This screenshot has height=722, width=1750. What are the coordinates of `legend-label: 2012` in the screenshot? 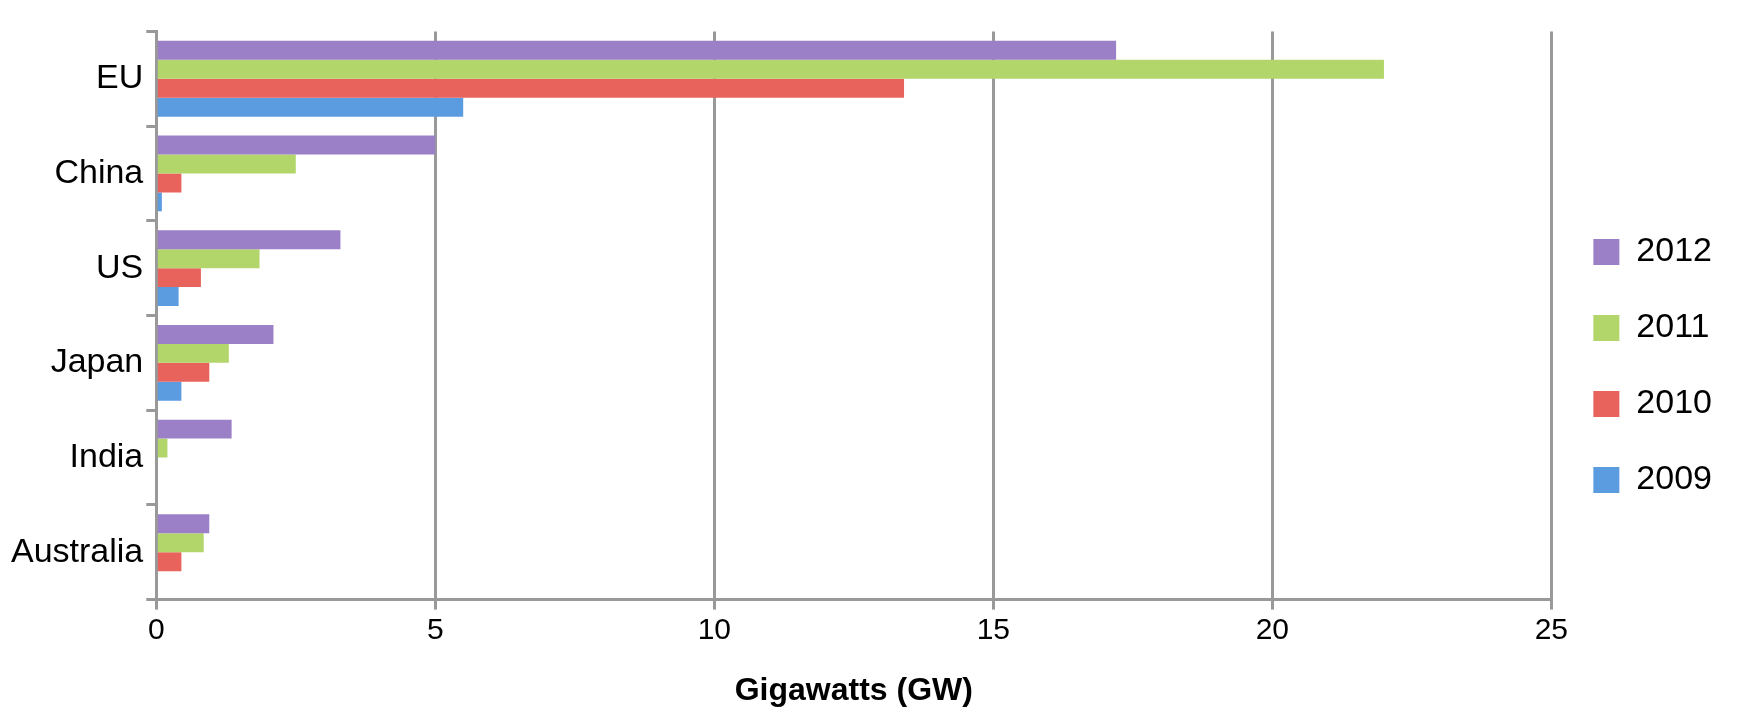 It's located at (1674, 249).